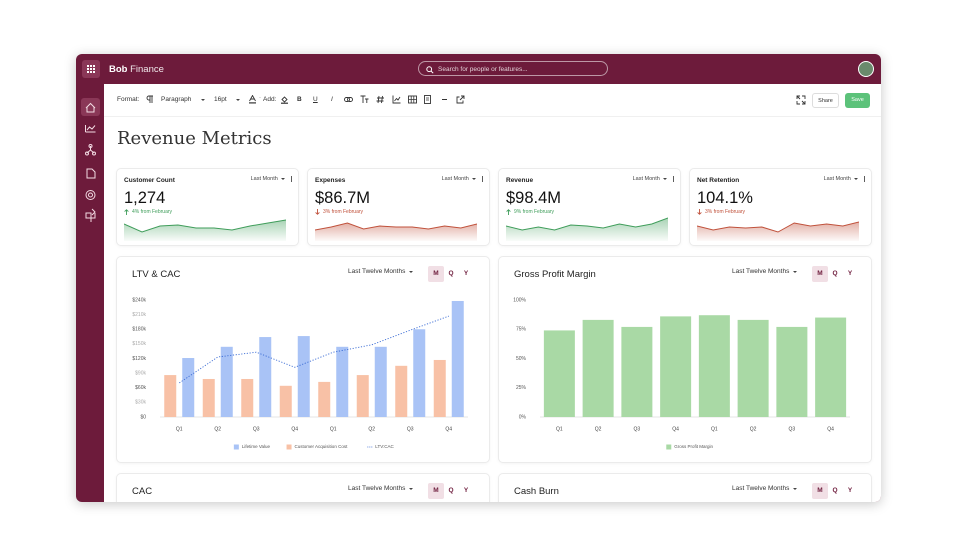 The width and height of the screenshot is (958, 557). I want to click on font-size-select: 16pt, so click(220, 99).